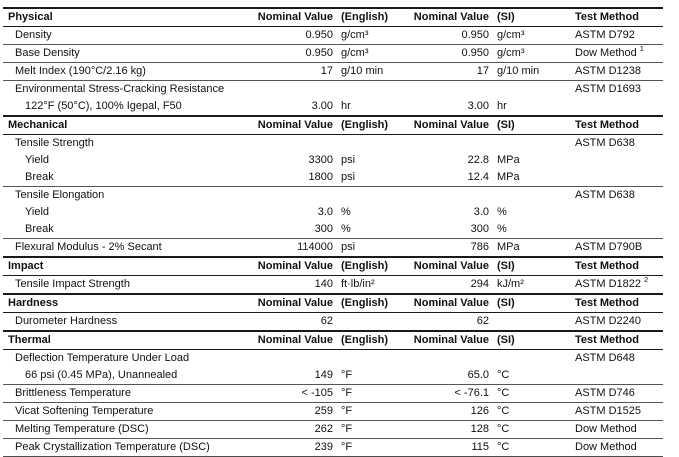  Describe the element at coordinates (101, 375) in the screenshot. I see `property-cell: 66 psi (0.45 MPa), Unannealed` at that location.